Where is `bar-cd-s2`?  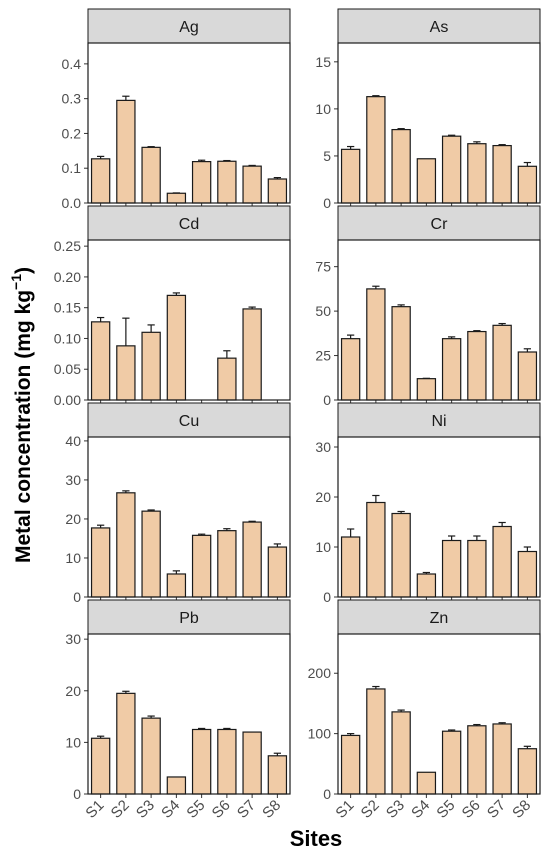 bar-cd-s2 is located at coordinates (126, 373).